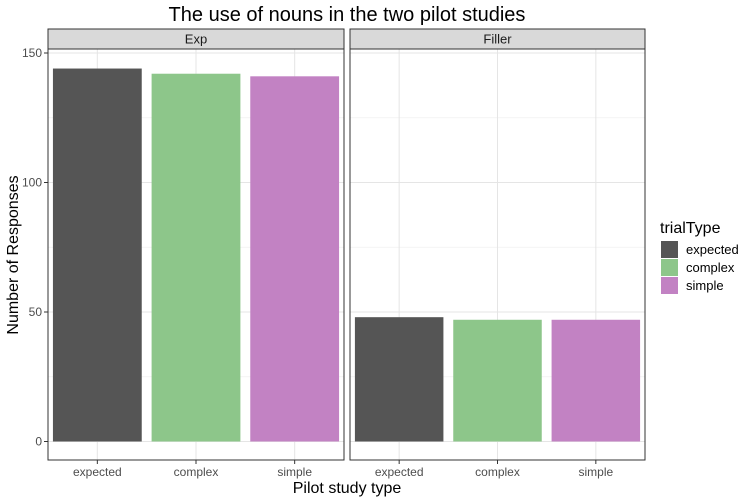 The width and height of the screenshot is (750, 500). I want to click on y-tick-label: 50, so click(36, 312).